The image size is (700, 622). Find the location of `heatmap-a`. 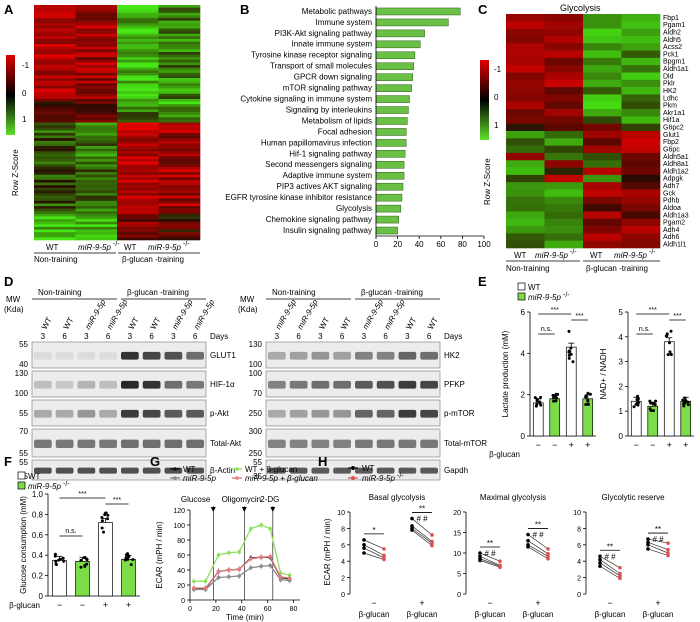

heatmap-a is located at coordinates (117, 123).